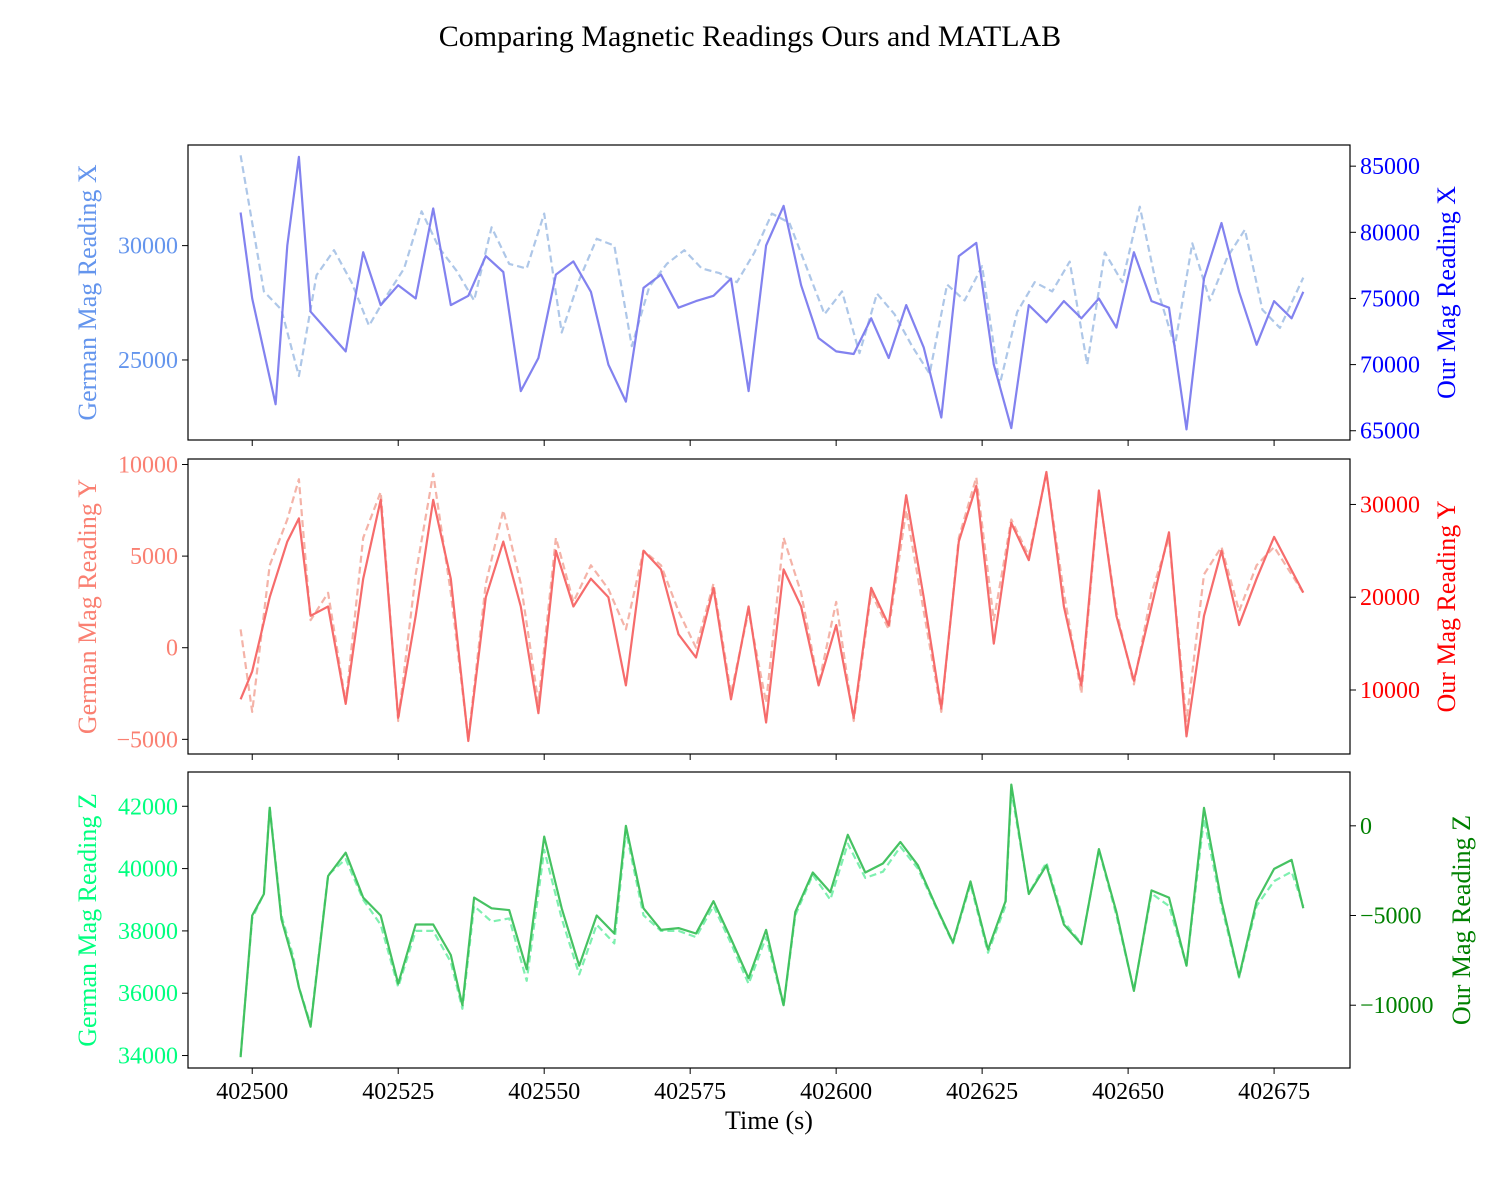 The height and width of the screenshot is (1200, 1500). Describe the element at coordinates (147, 740) in the screenshot. I see `left-tick-label: −5000` at that location.